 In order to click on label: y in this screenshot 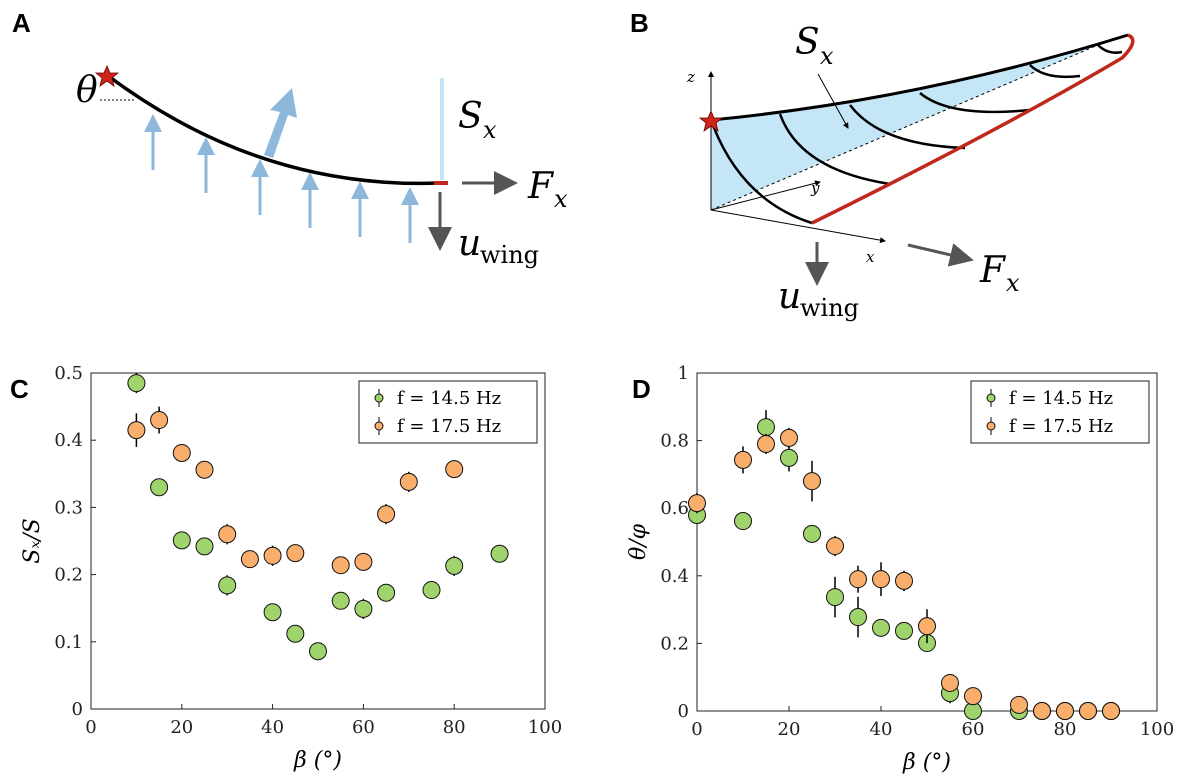, I will do `click(815, 188)`.